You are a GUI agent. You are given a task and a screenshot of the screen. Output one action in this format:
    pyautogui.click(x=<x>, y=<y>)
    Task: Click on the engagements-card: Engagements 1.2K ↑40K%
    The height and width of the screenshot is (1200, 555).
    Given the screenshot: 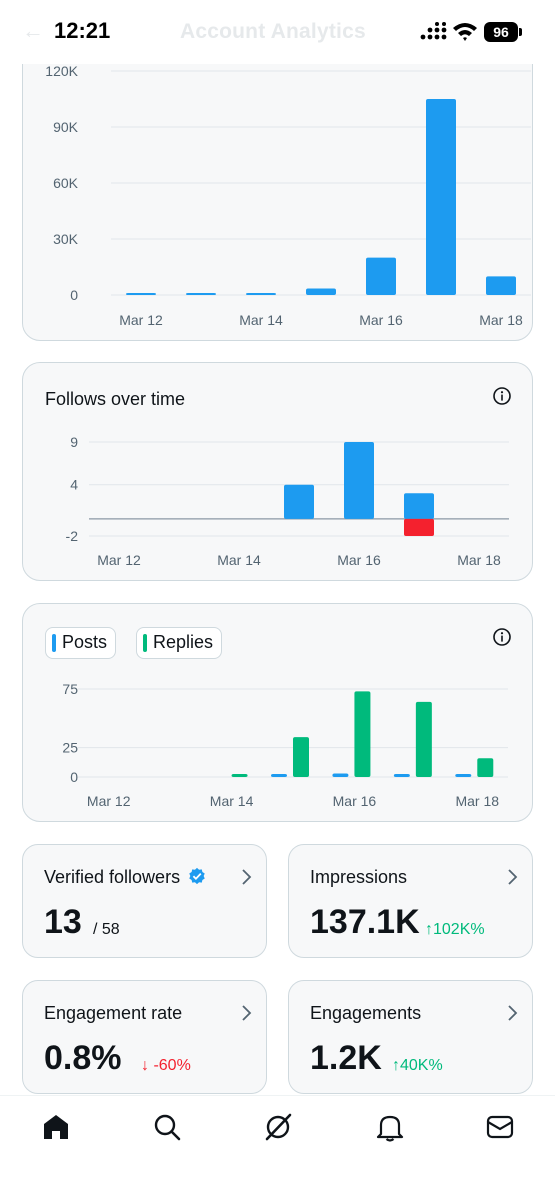 What is the action you would take?
    pyautogui.click(x=410, y=1037)
    